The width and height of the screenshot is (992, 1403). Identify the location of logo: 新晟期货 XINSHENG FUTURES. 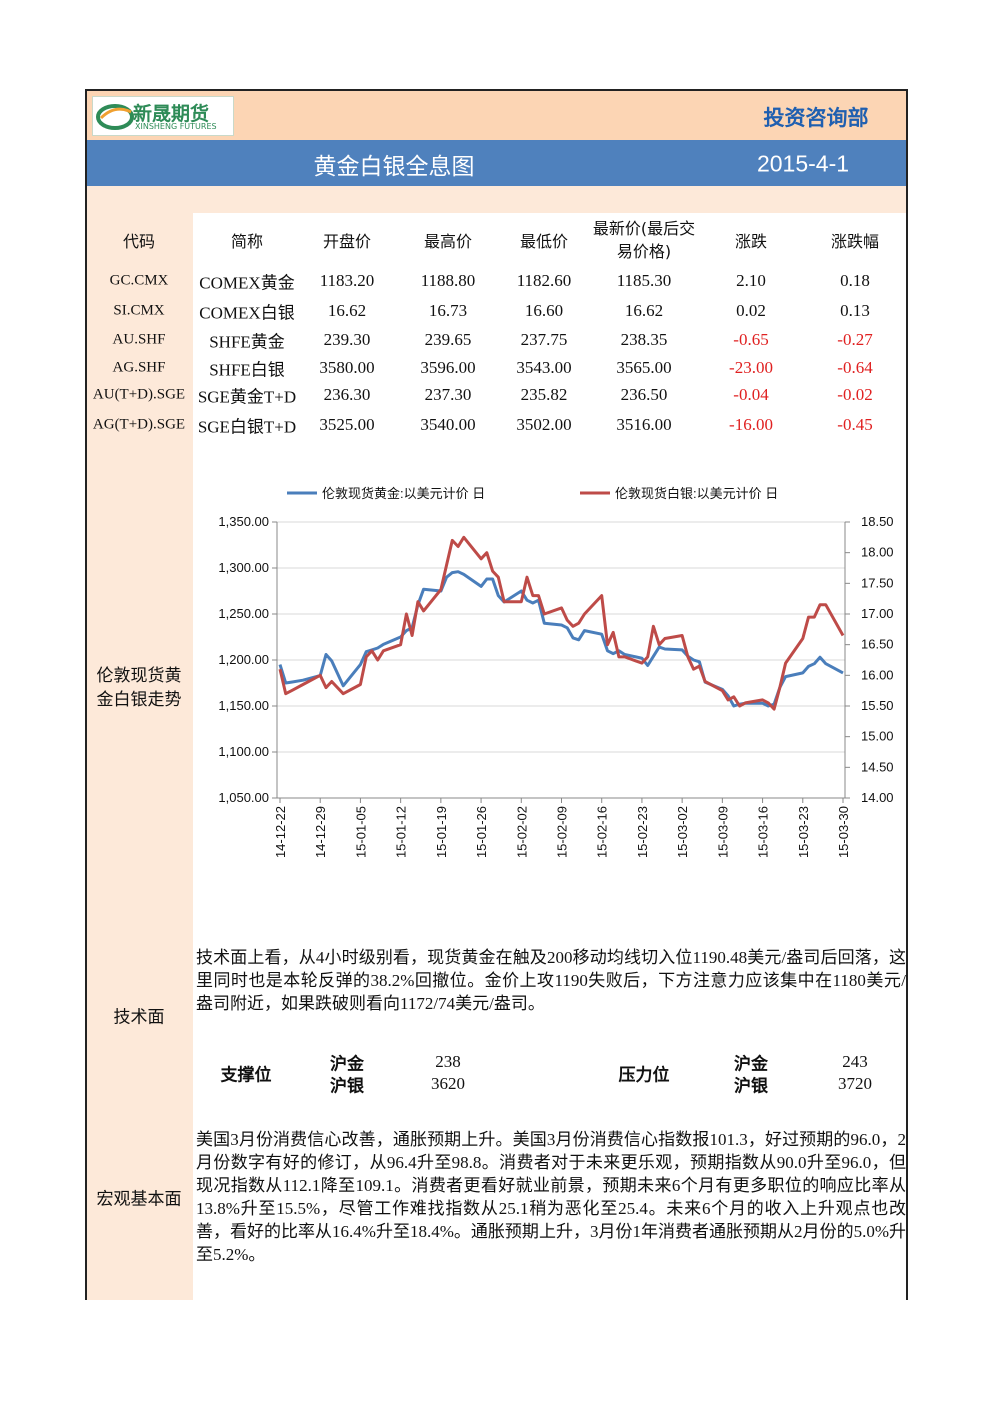
(163, 116).